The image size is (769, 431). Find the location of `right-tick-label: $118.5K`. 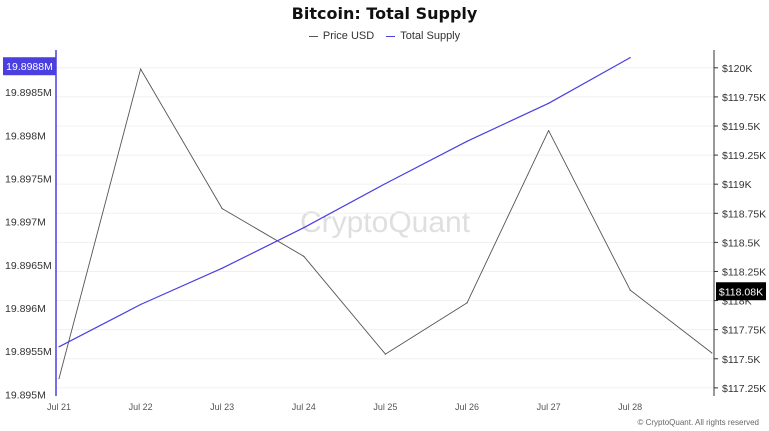

right-tick-label: $118.5K is located at coordinates (741, 243).